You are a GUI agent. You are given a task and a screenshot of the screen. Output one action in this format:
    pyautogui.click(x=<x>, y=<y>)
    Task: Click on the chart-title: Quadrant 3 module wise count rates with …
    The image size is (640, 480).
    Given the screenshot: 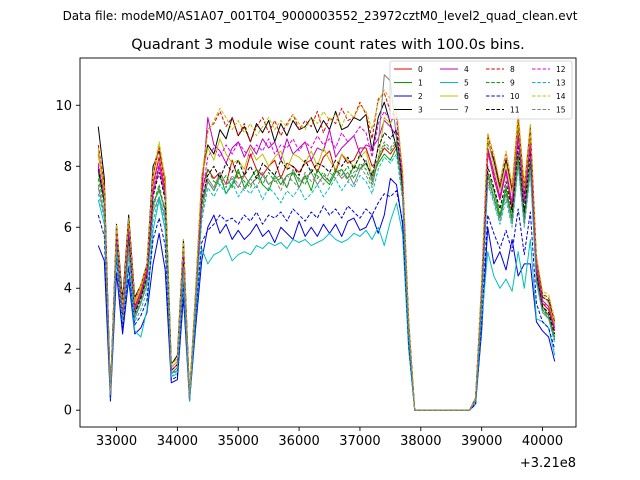 What is the action you would take?
    pyautogui.click(x=328, y=45)
    